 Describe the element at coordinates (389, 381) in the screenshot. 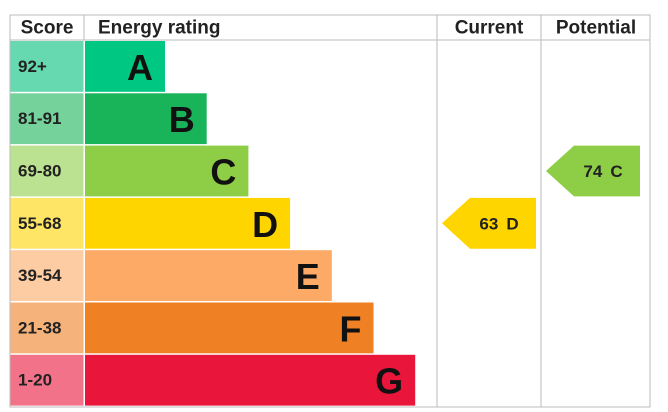

I see `rating-letter: G` at that location.